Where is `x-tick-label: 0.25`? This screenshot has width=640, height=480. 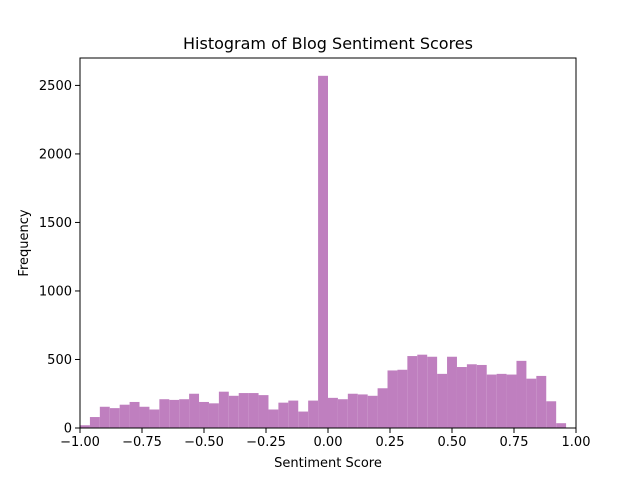
x-tick-label: 0.25 is located at coordinates (390, 442).